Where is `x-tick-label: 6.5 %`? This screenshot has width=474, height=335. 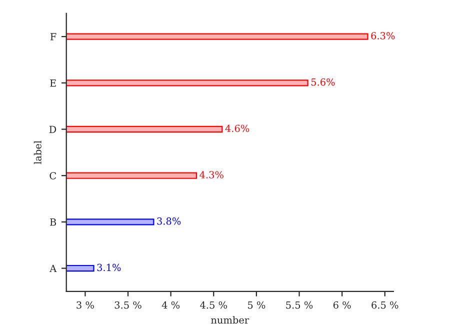
x-tick-label: 6.5 % is located at coordinates (385, 305).